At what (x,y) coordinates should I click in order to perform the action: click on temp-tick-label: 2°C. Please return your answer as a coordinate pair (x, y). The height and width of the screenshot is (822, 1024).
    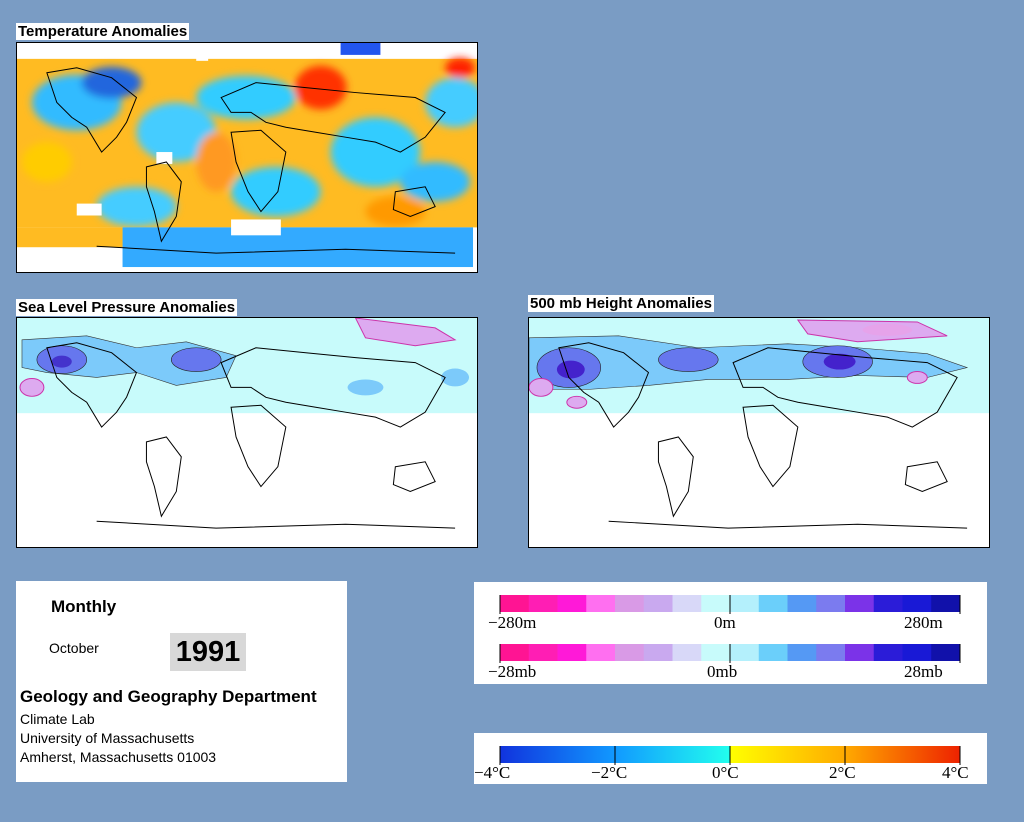
    Looking at the image, I should click on (842, 772).